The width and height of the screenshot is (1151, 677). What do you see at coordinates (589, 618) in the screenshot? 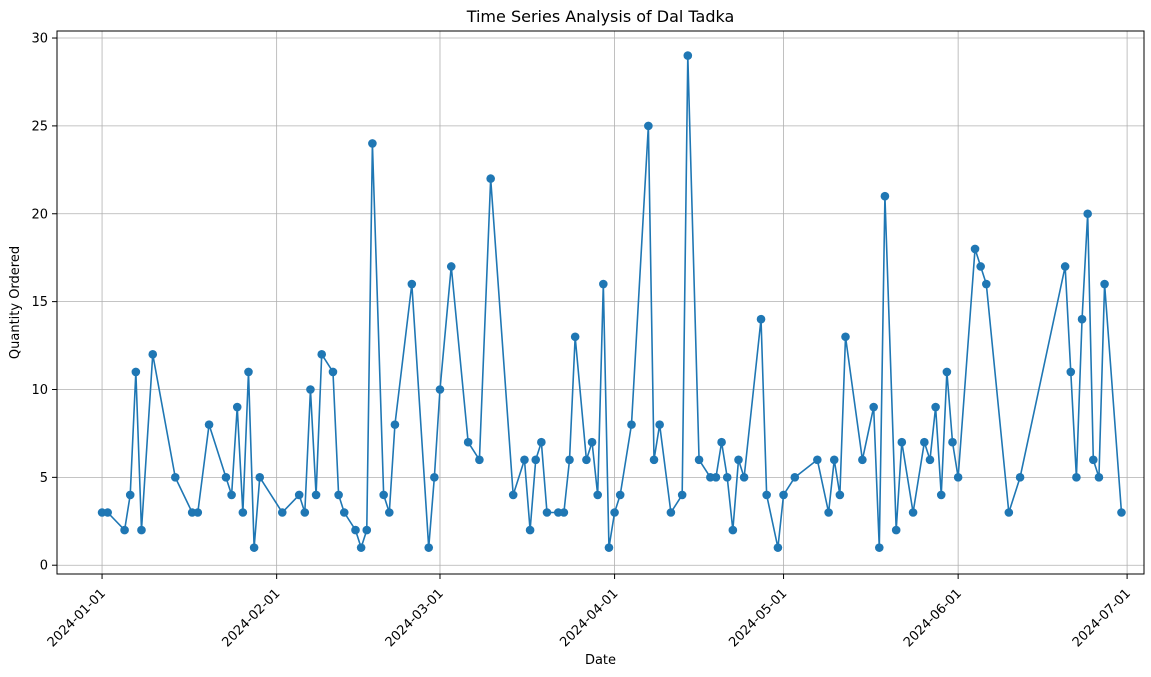
I see `x-tick-label: 2024-04-01` at bounding box center [589, 618].